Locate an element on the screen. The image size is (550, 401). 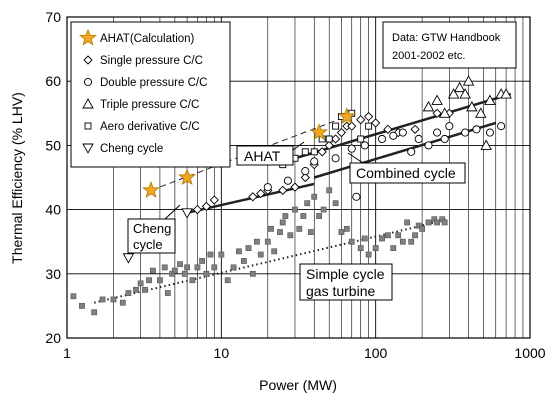
x-tick-label: 1000 is located at coordinates (529, 353).